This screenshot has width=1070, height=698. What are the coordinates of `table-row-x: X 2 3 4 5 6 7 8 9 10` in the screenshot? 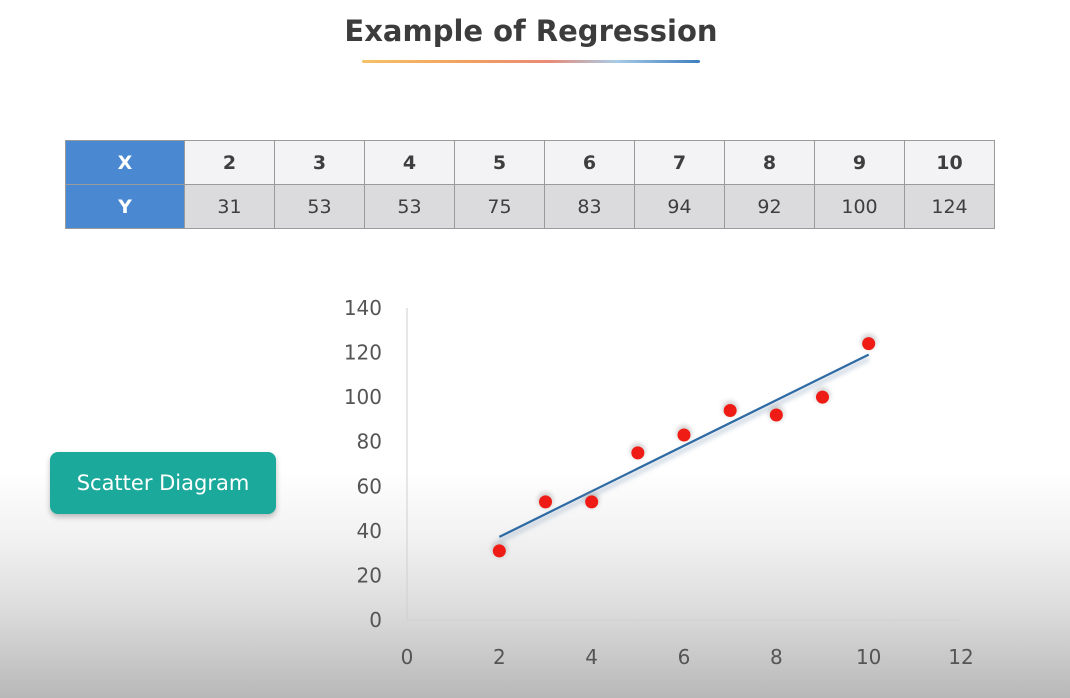 It's located at (530, 162).